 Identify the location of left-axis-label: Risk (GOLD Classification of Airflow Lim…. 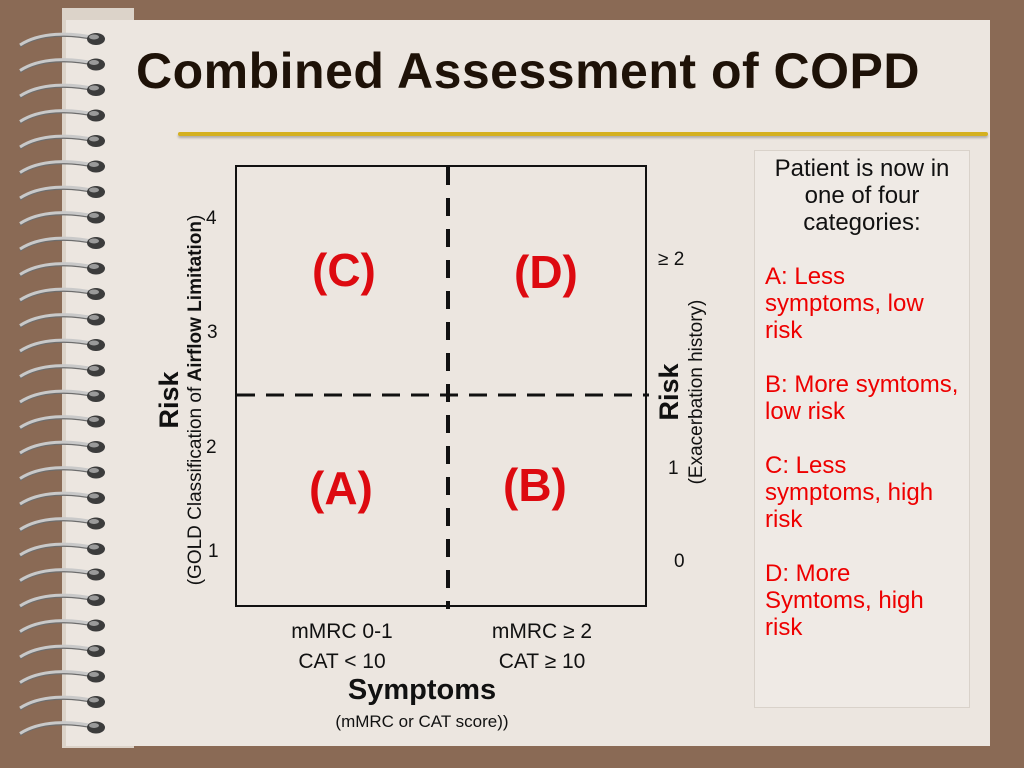
(182, 400).